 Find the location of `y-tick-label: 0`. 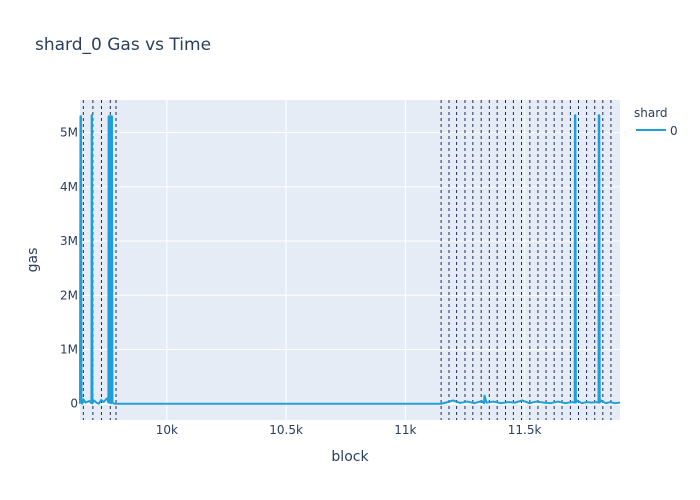

y-tick-label: 0 is located at coordinates (74, 404).